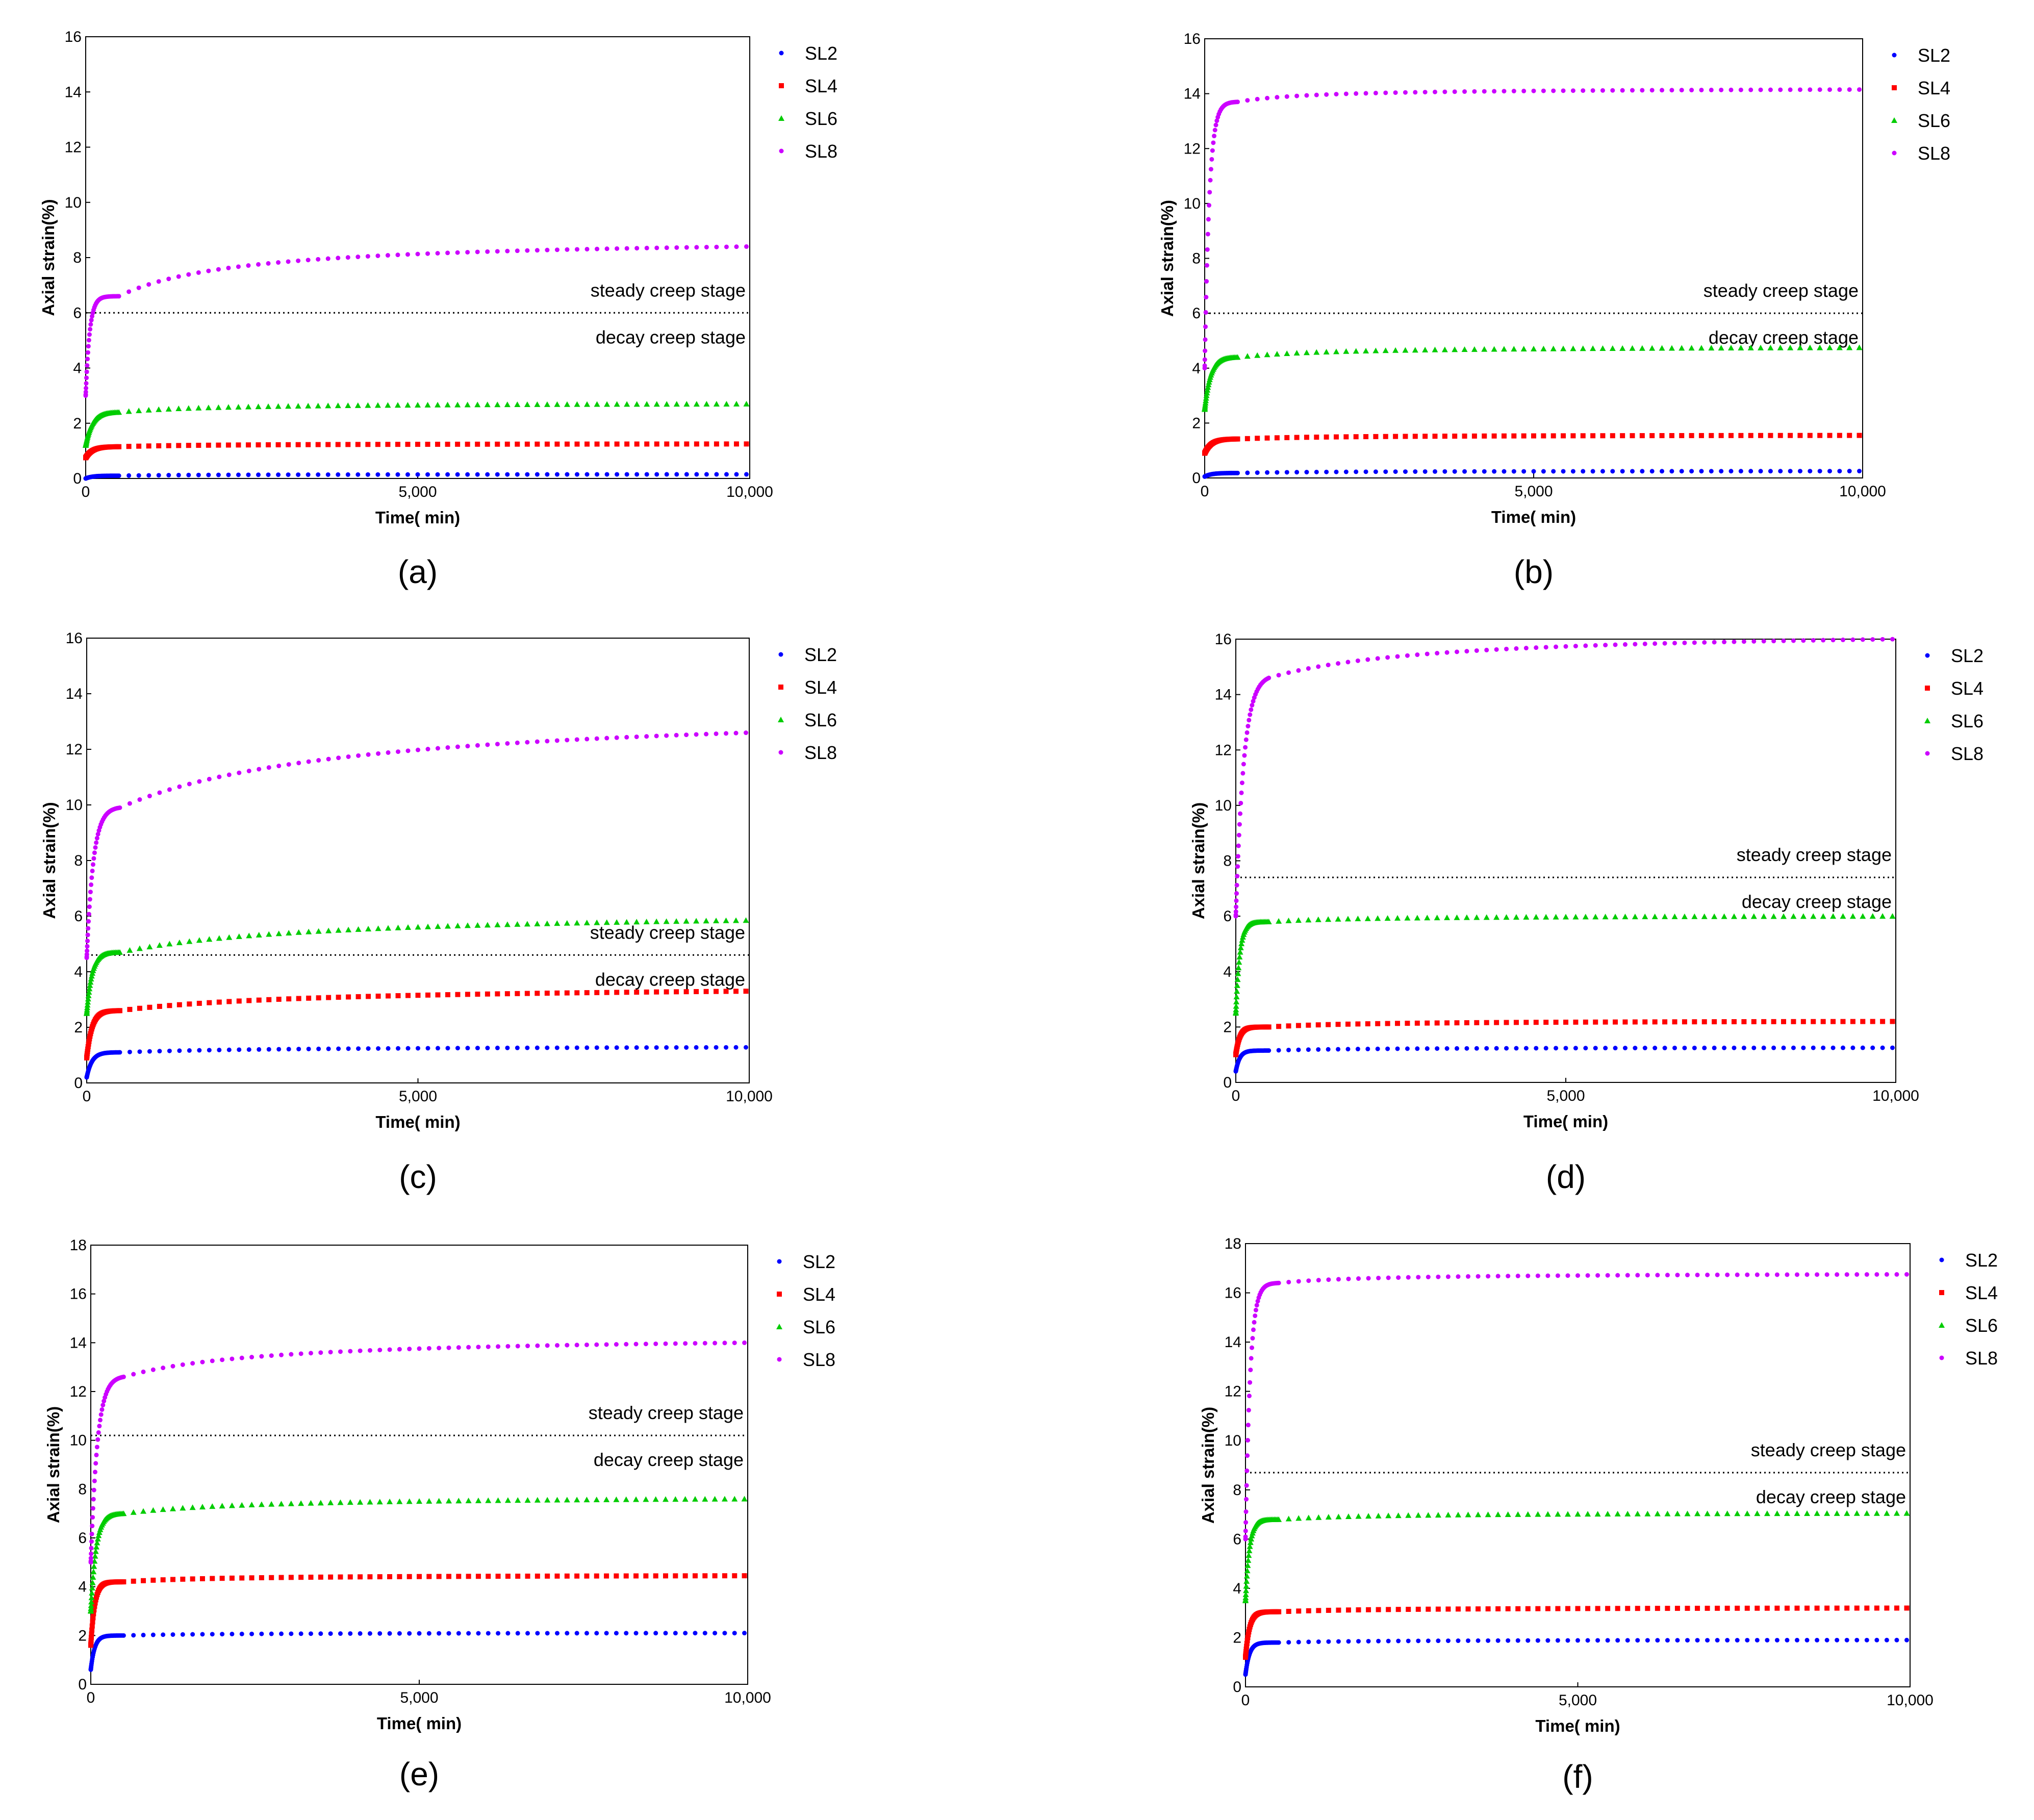 Image resolution: width=2034 pixels, height=1820 pixels. What do you see at coordinates (417, 966) in the screenshot?
I see `series-sl6` at bounding box center [417, 966].